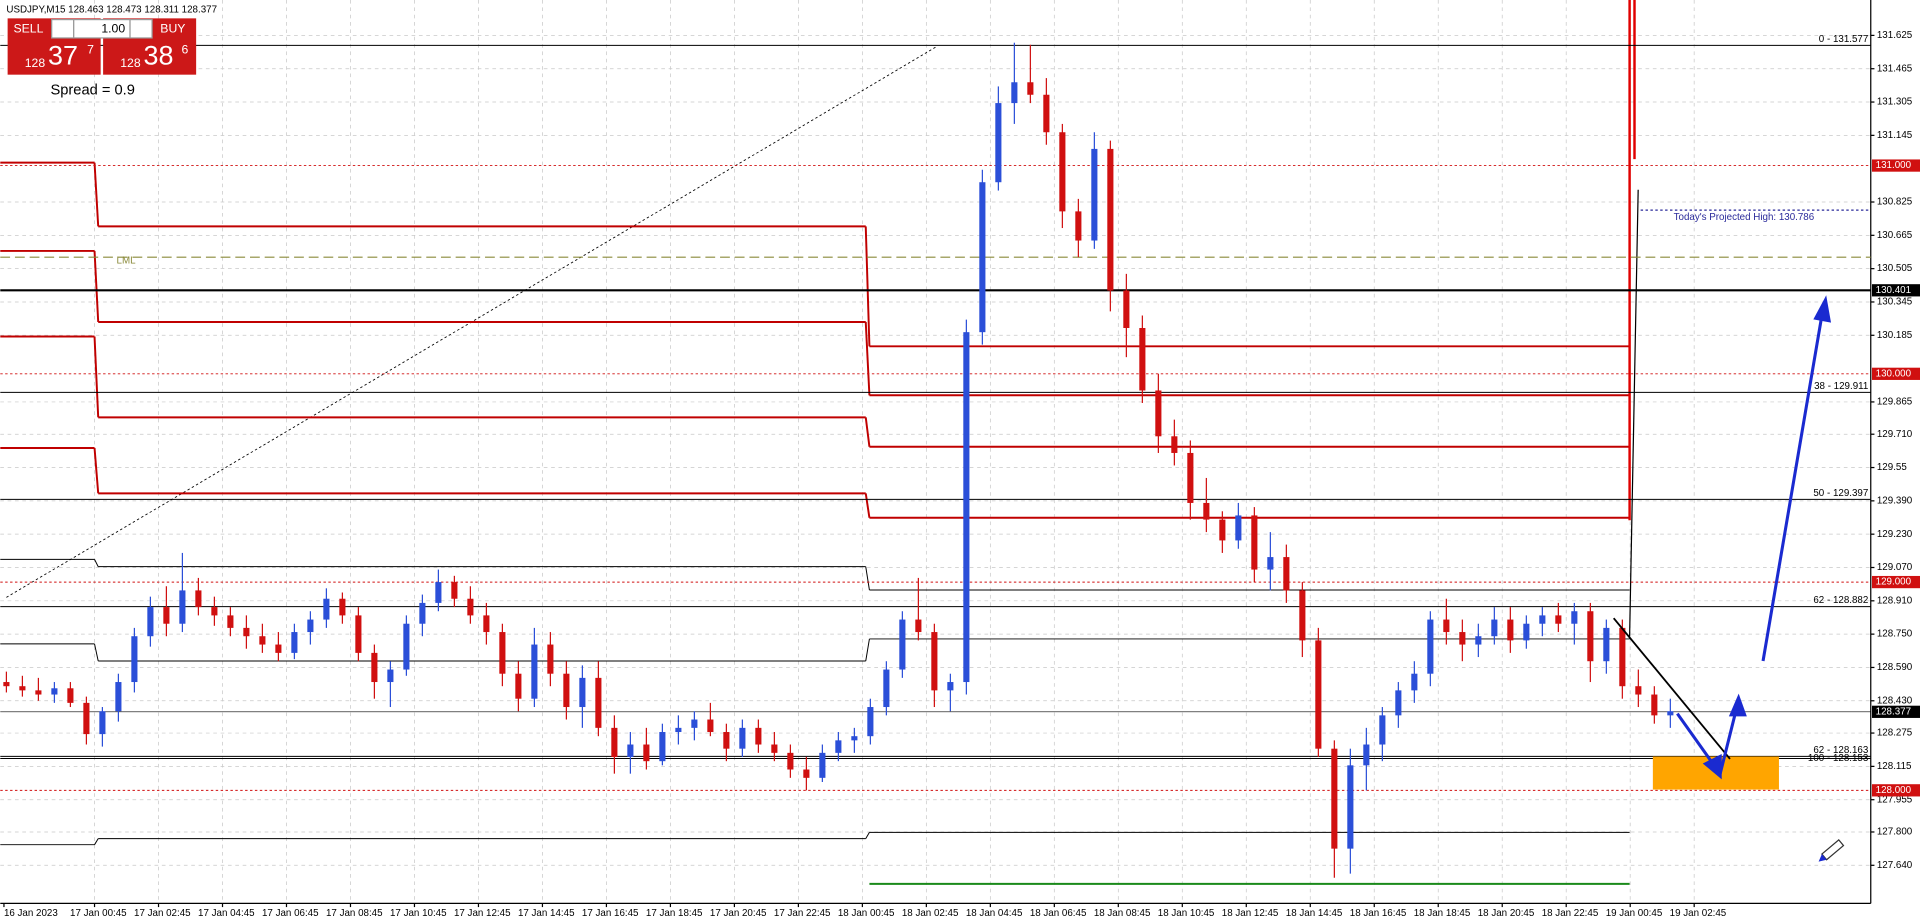 This screenshot has width=1920, height=923. Describe the element at coordinates (1250, 913) in the screenshot. I see `x-tick-label: 18 Jan 12:45` at that location.